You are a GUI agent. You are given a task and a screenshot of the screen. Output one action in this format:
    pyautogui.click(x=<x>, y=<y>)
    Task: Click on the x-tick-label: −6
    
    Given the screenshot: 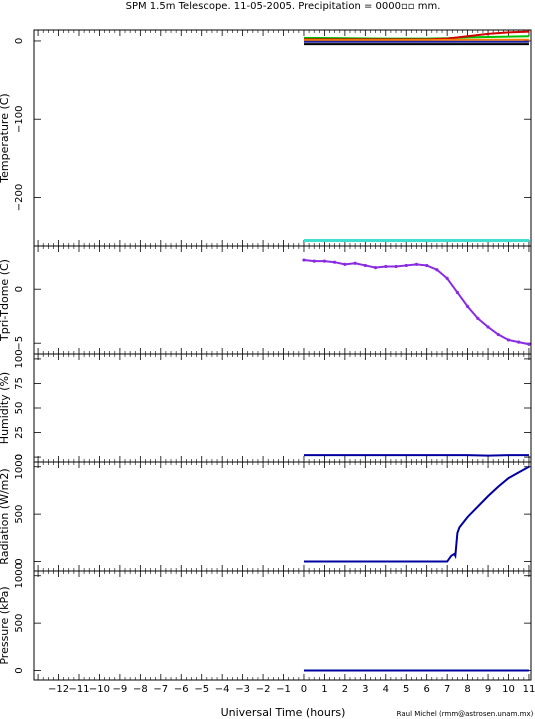 What is the action you would take?
    pyautogui.click(x=181, y=689)
    